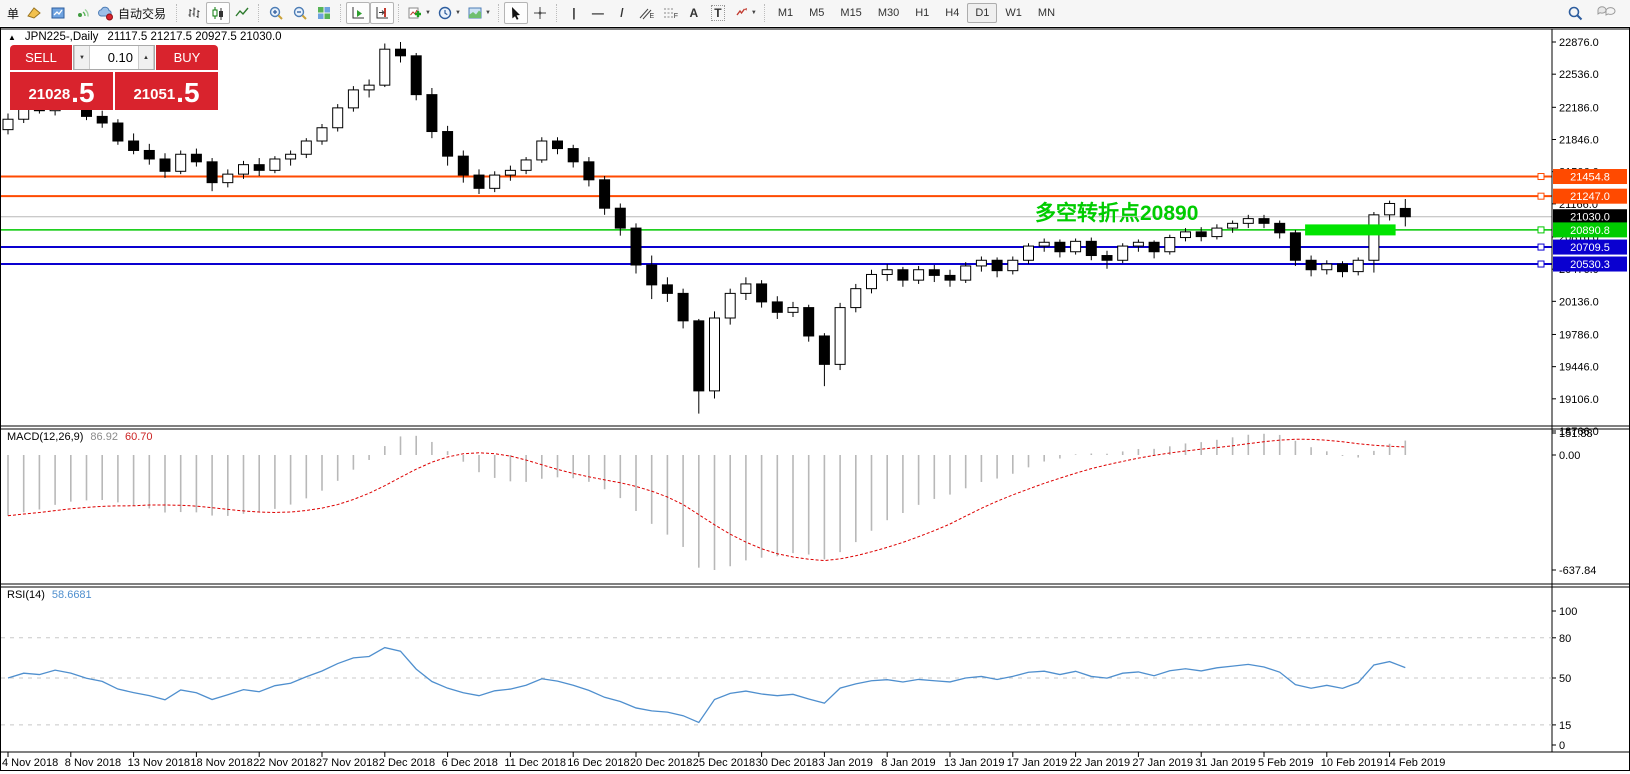 This screenshot has width=1630, height=774. I want to click on template-picture-icon, so click(475, 13).